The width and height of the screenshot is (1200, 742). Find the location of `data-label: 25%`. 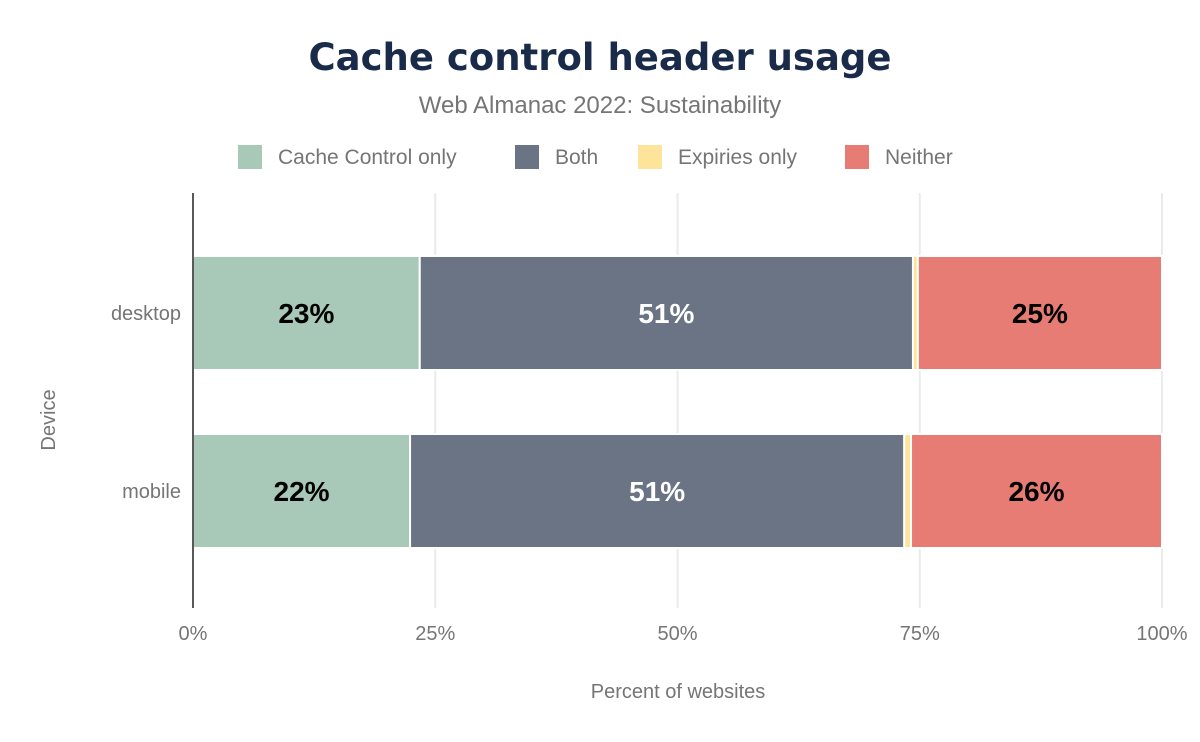

data-label: 25% is located at coordinates (1040, 313).